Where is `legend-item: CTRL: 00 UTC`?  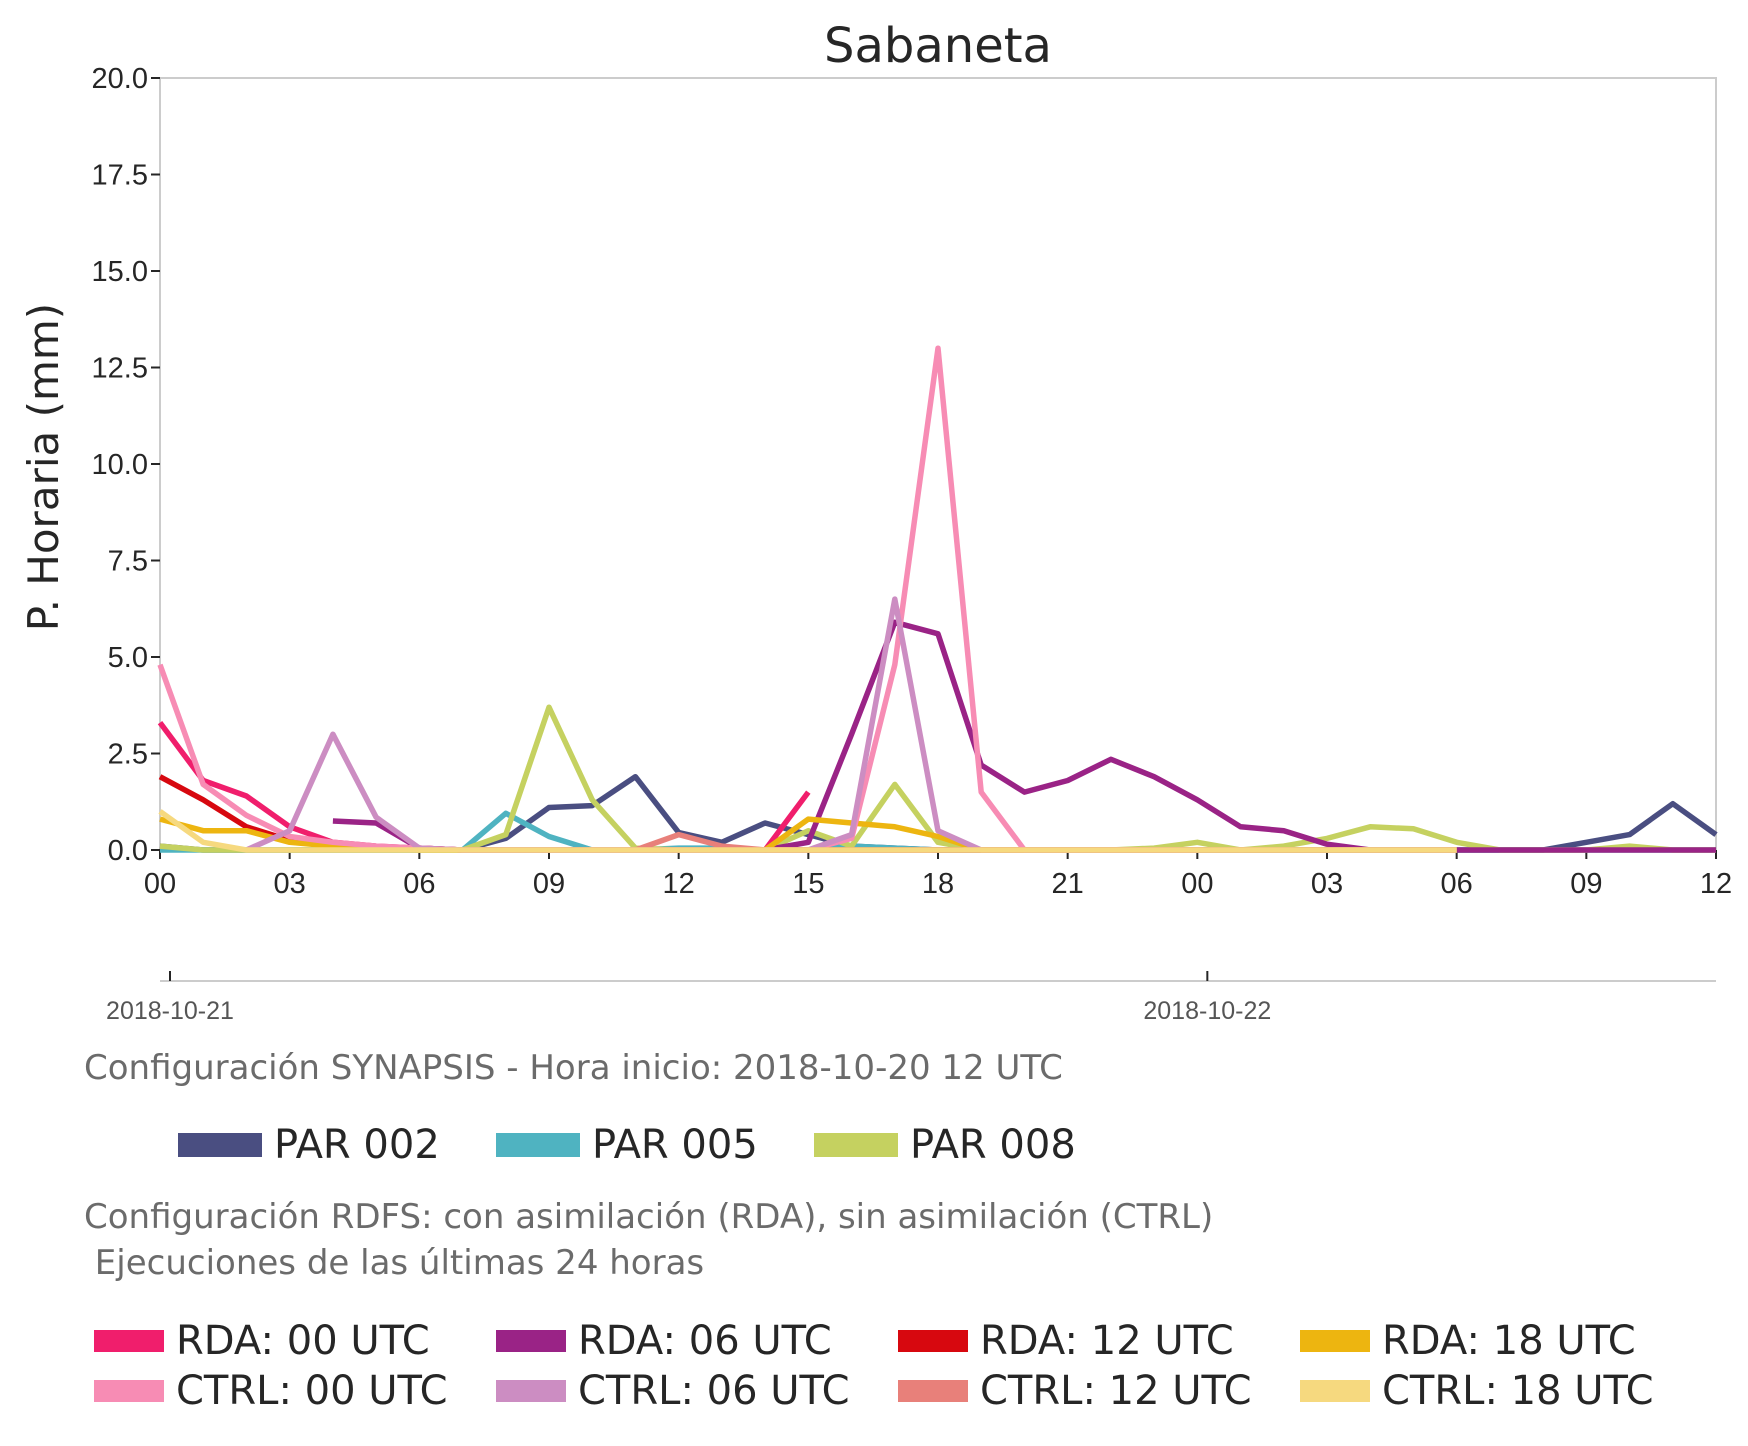
legend-item: CTRL: 00 UTC is located at coordinates (271, 1391).